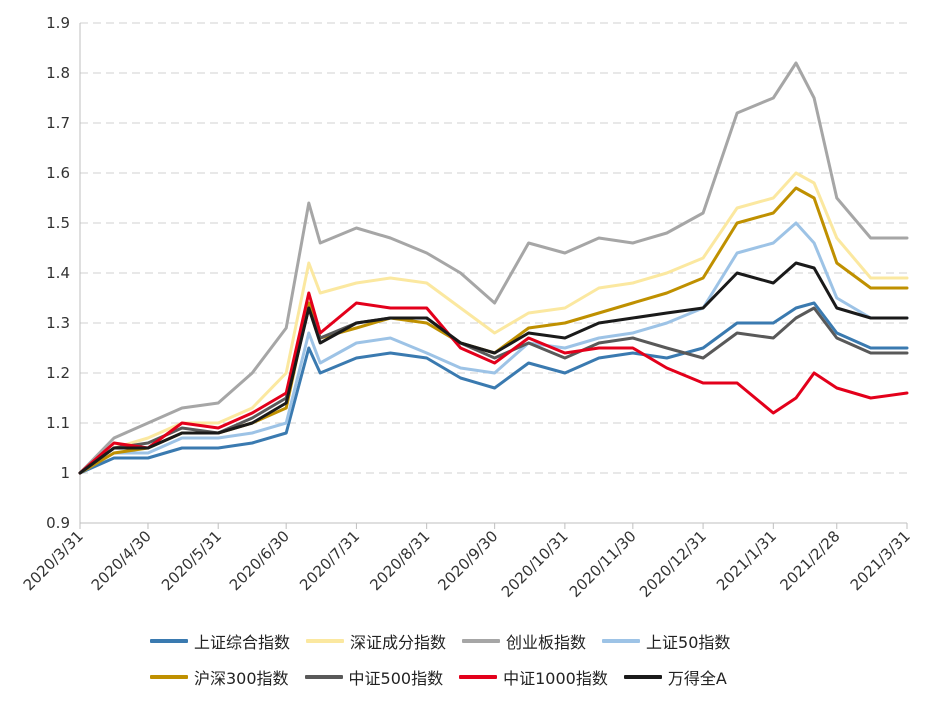 This screenshot has height=709, width=946. What do you see at coordinates (546, 642) in the screenshot?
I see `legend-label: 创业板指数` at bounding box center [546, 642].